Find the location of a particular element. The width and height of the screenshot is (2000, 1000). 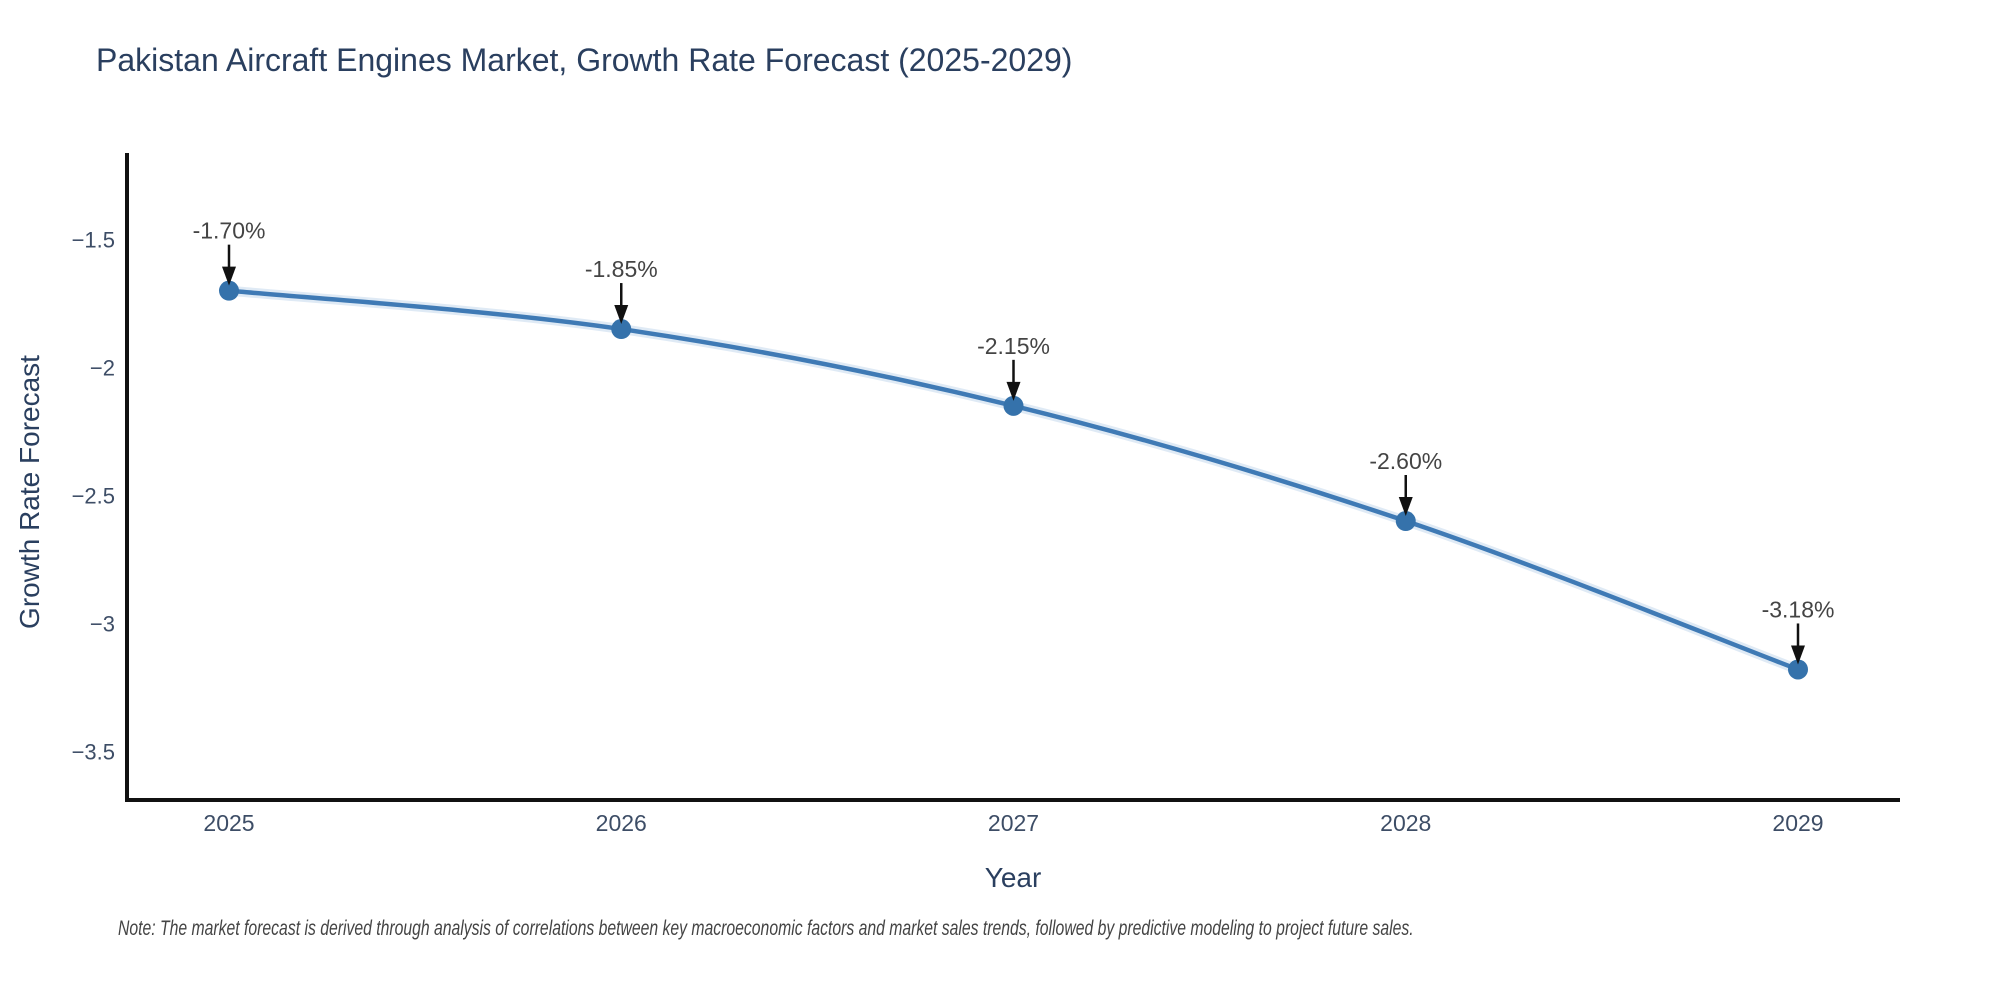

x-axis-title: Year is located at coordinates (1013, 877).